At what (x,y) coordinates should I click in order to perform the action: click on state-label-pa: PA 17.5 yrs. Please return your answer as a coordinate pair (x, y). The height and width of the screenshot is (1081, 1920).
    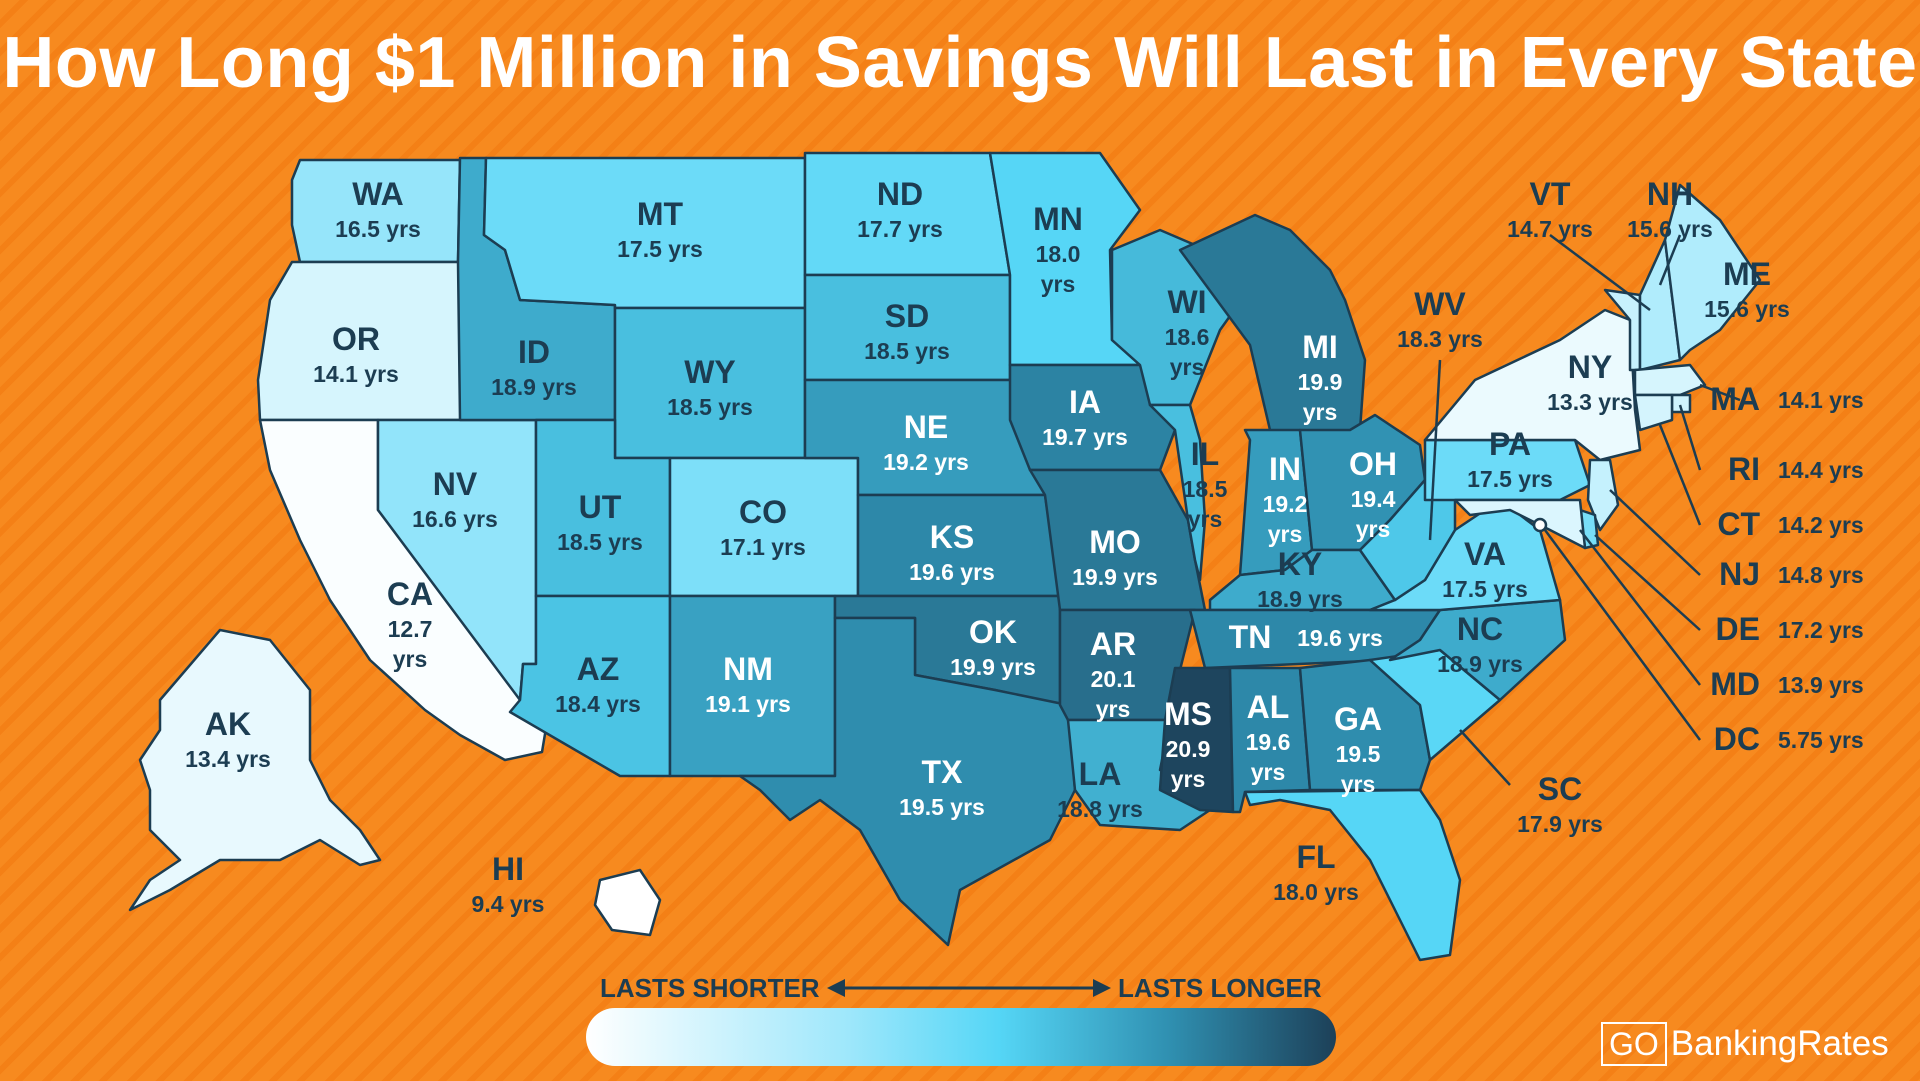
    Looking at the image, I should click on (1510, 459).